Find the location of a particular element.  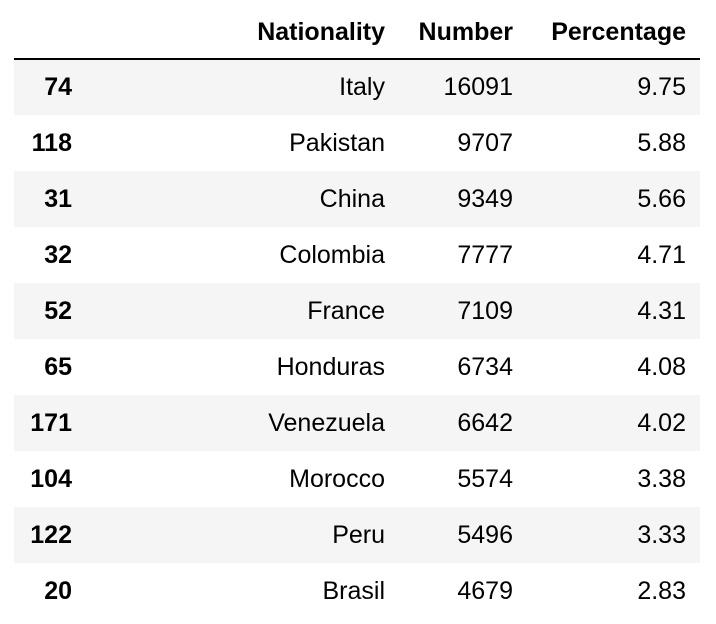

cell-percentage: 4.02 is located at coordinates (661, 422).